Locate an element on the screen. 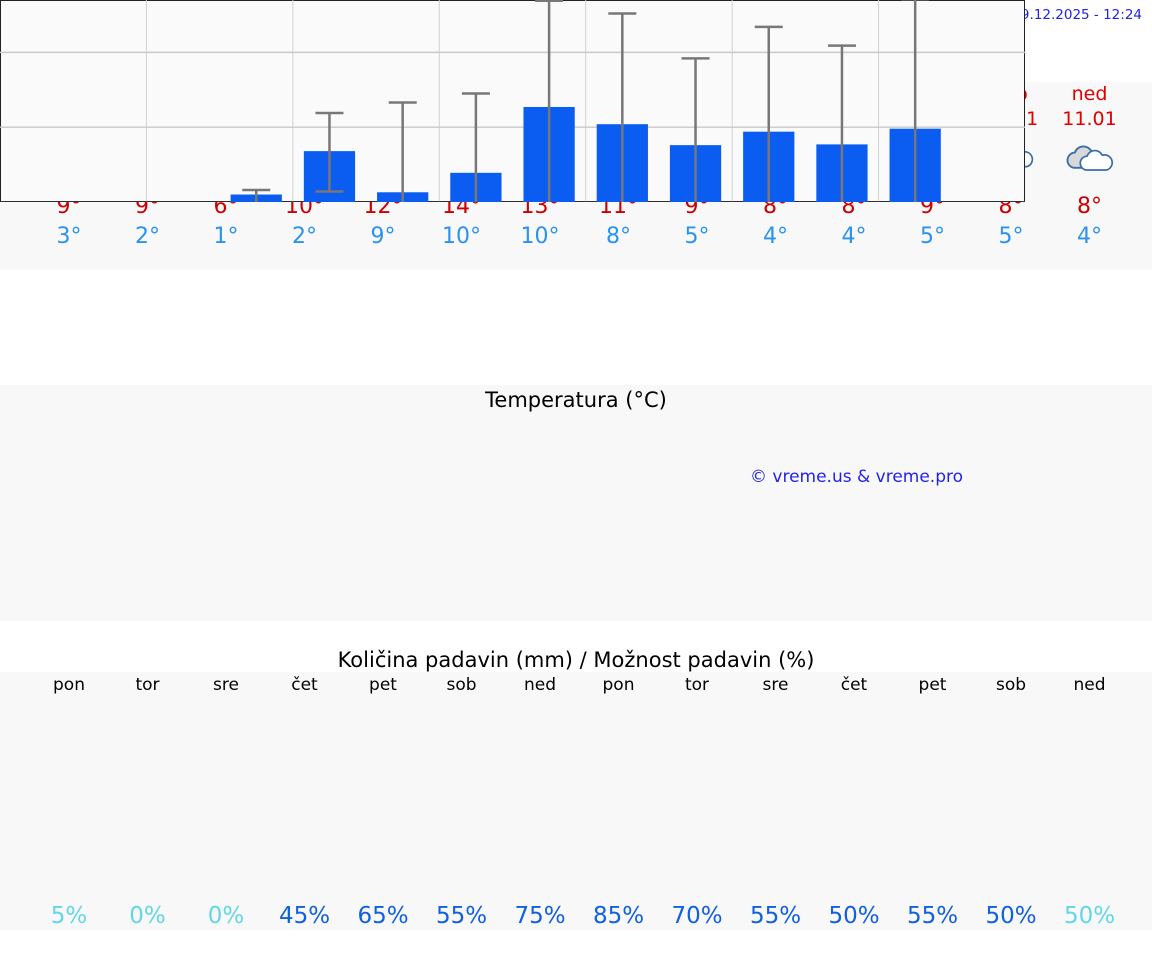  copyright-text: © vreme.us & vreme.pro is located at coordinates (857, 477).